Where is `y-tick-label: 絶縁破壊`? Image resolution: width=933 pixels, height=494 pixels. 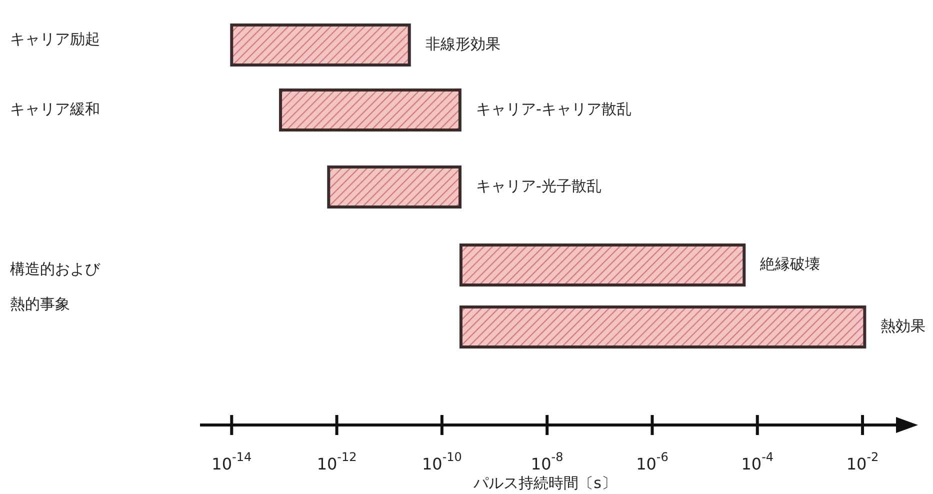
y-tick-label: 絶縁破壊 is located at coordinates (789, 264).